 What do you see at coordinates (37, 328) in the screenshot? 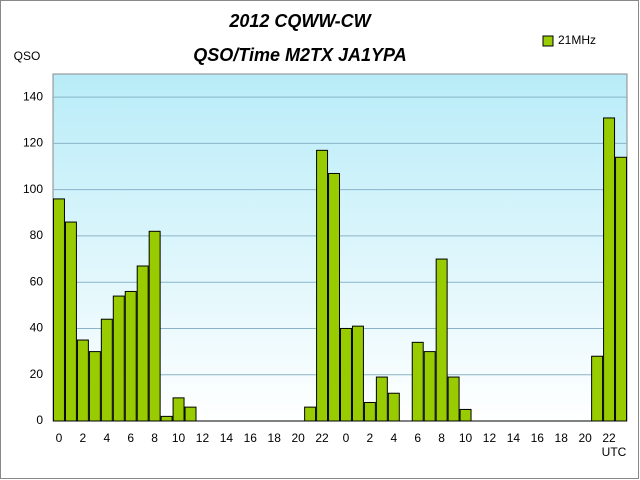
I see `y-tick-label: 40` at bounding box center [37, 328].